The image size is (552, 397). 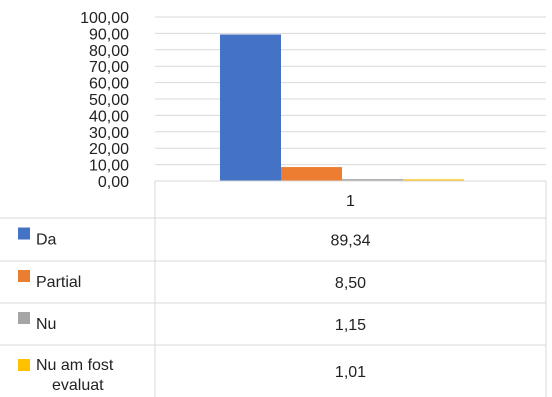 I want to click on series-label: Partial, so click(x=58, y=282).